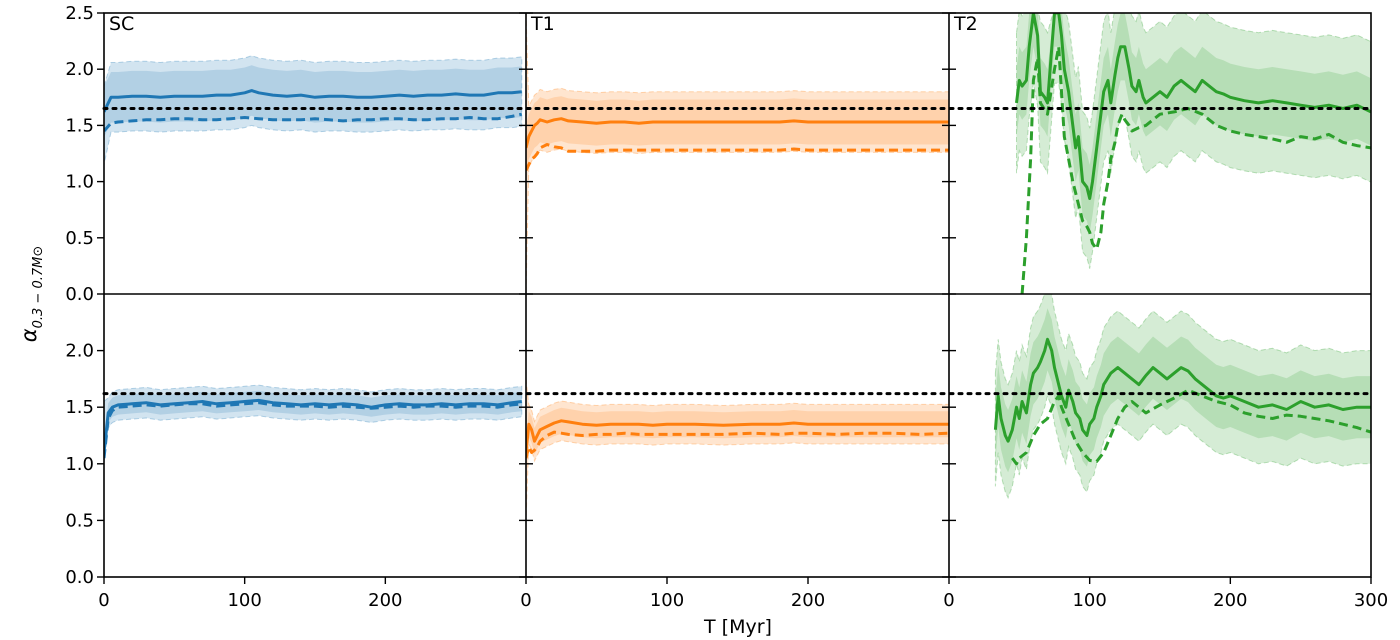 Image resolution: width=1400 pixels, height=640 pixels. I want to click on y-axis-title: α0.3 − 0.7M⊙, so click(31, 294).